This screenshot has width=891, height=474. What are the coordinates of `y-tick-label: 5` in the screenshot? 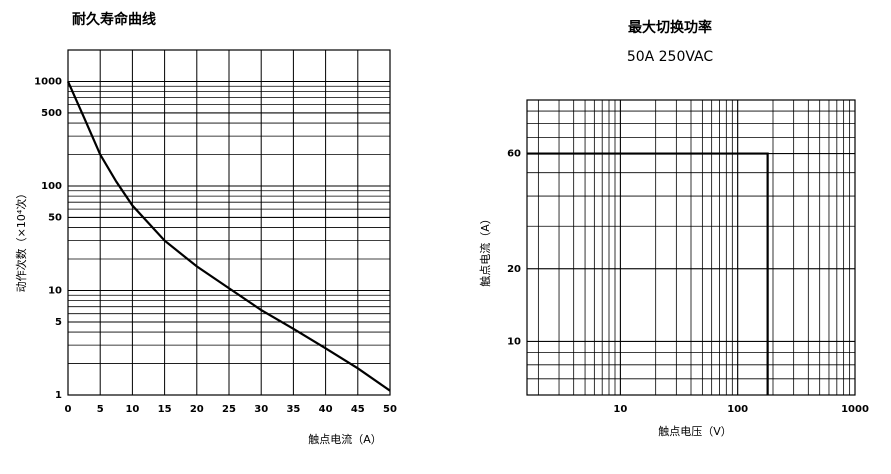 It's located at (58, 322).